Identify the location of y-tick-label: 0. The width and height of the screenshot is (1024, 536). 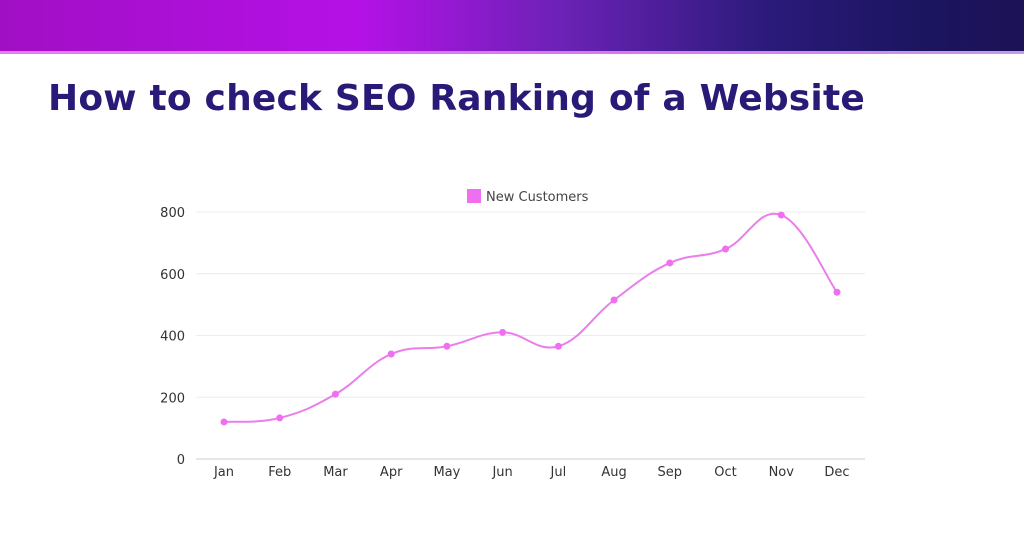
(181, 460).